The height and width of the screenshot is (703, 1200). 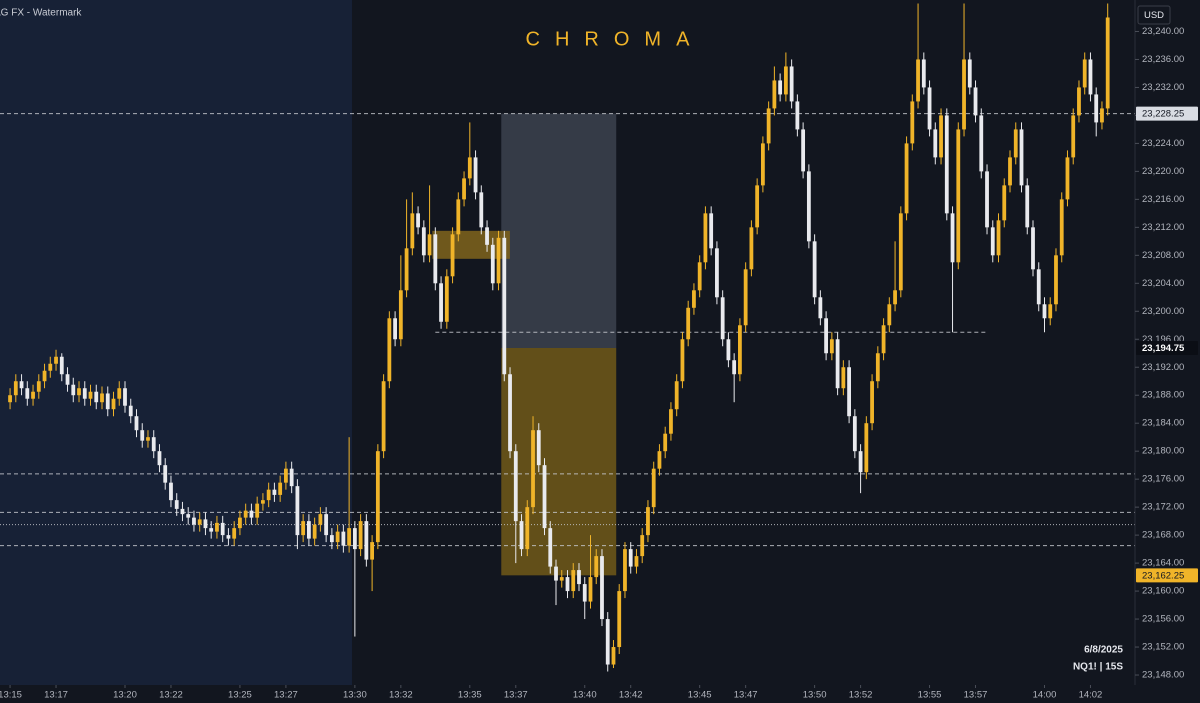 What do you see at coordinates (1163, 255) in the screenshot?
I see `y-tick-label: 23,208.00` at bounding box center [1163, 255].